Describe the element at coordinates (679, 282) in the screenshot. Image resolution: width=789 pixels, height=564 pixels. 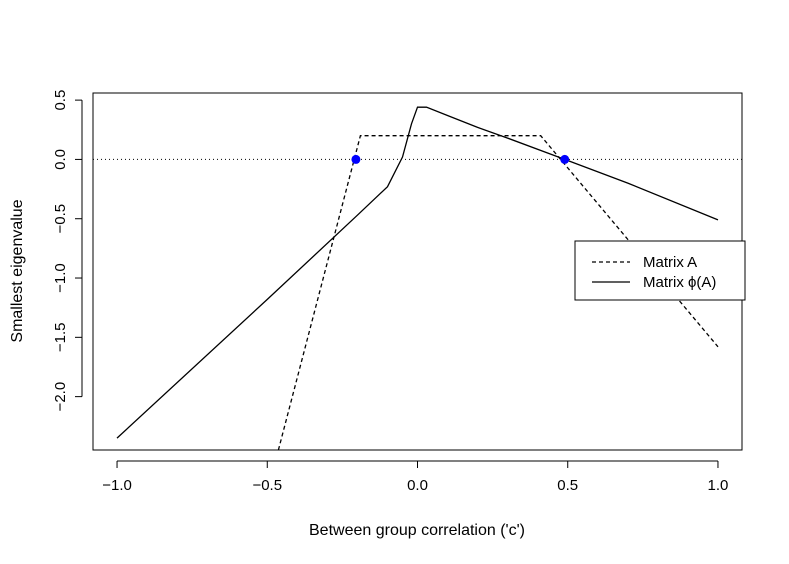
I see `legend-label-matrix-phi-a: Matrix ϕ(A)` at that location.